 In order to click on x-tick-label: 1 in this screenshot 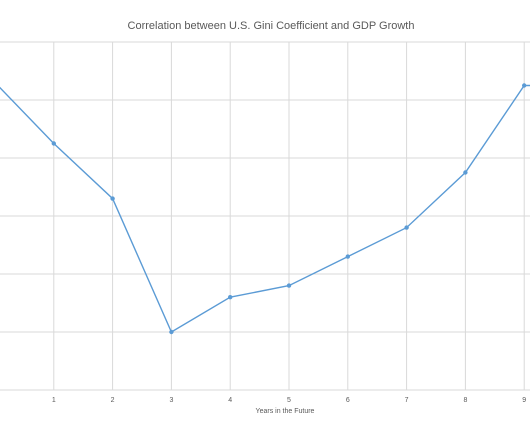, I will do `click(54, 400)`.